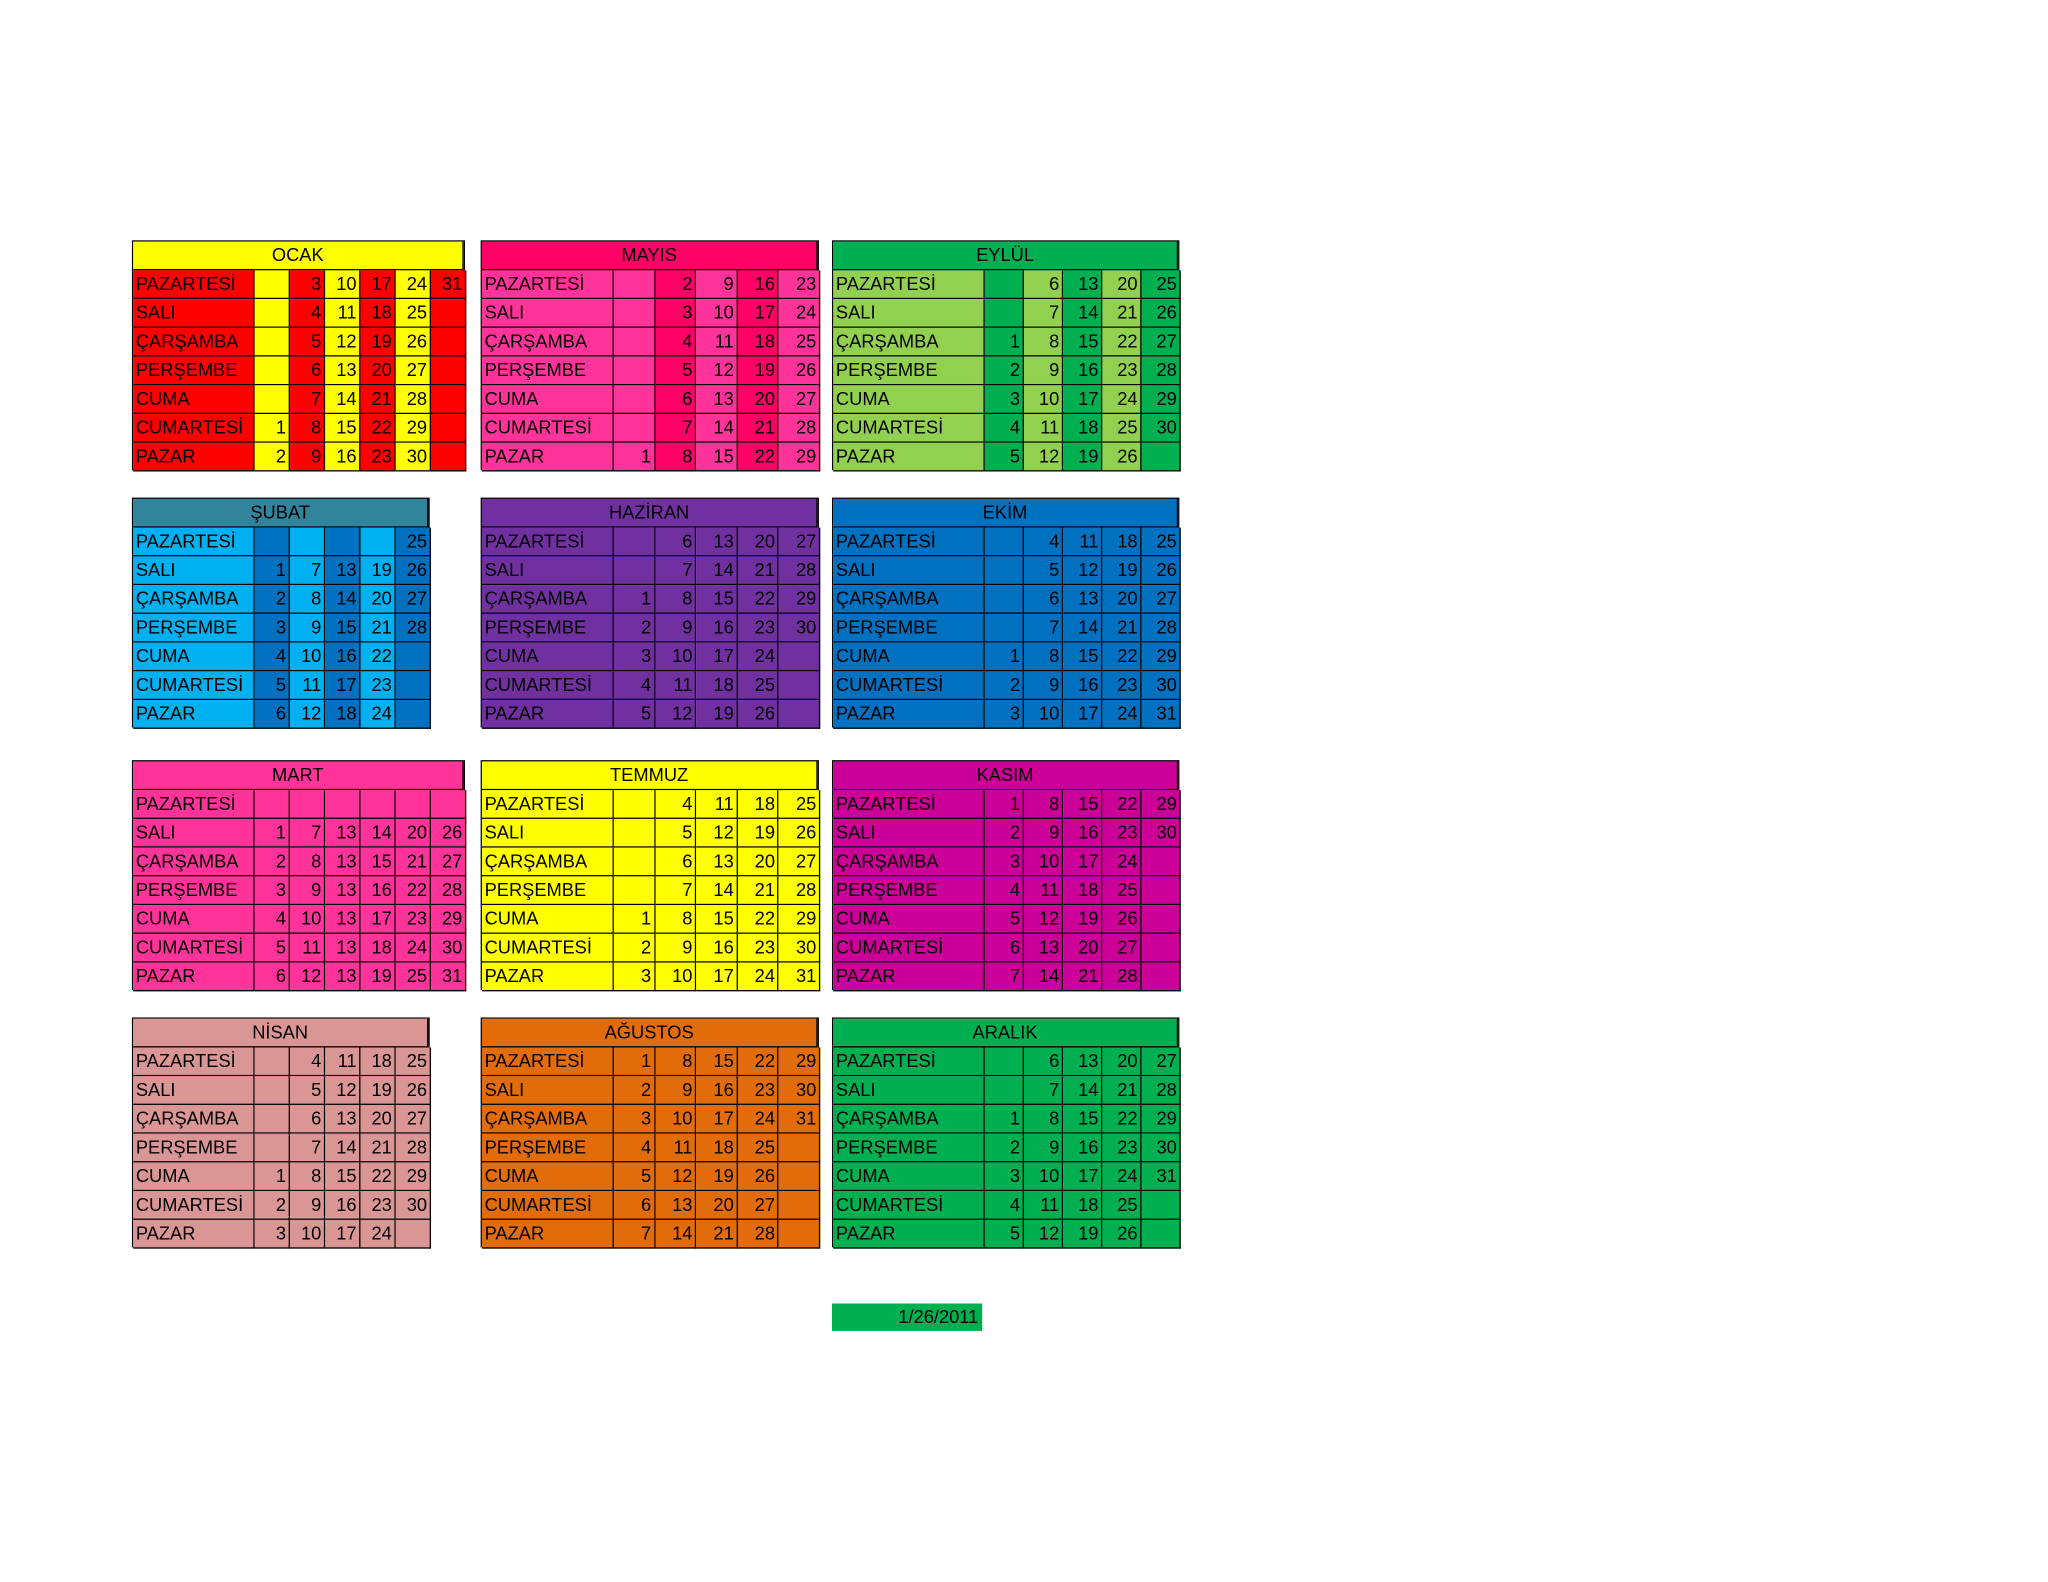 This screenshot has width=2048, height=1582. I want to click on day-number: 1, so click(272, 1177).